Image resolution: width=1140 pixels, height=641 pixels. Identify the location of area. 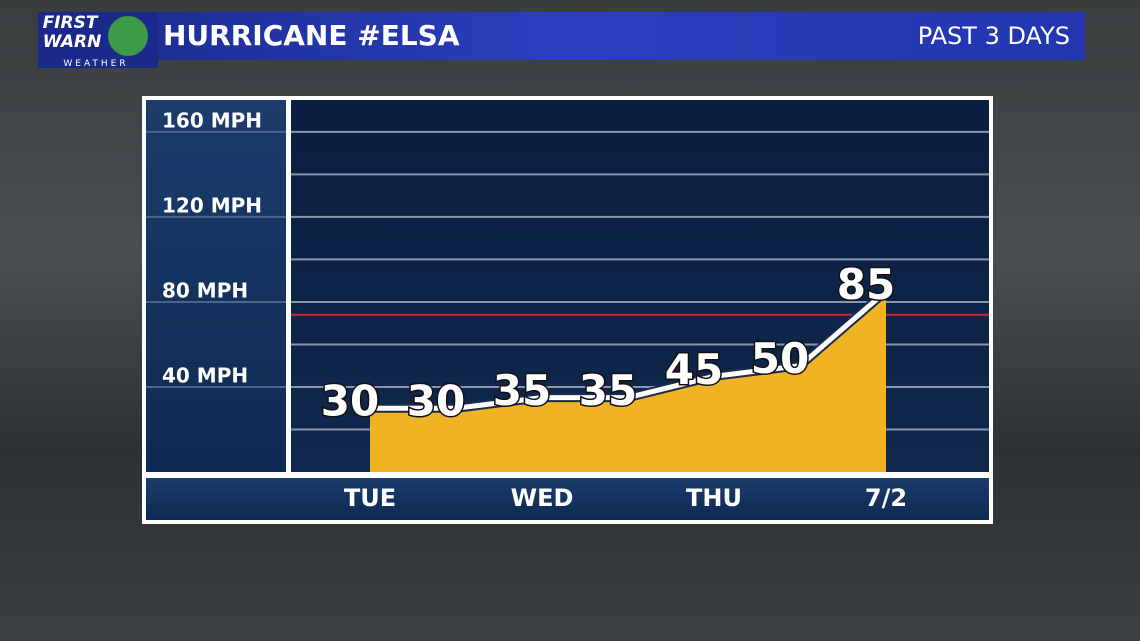
(628, 381).